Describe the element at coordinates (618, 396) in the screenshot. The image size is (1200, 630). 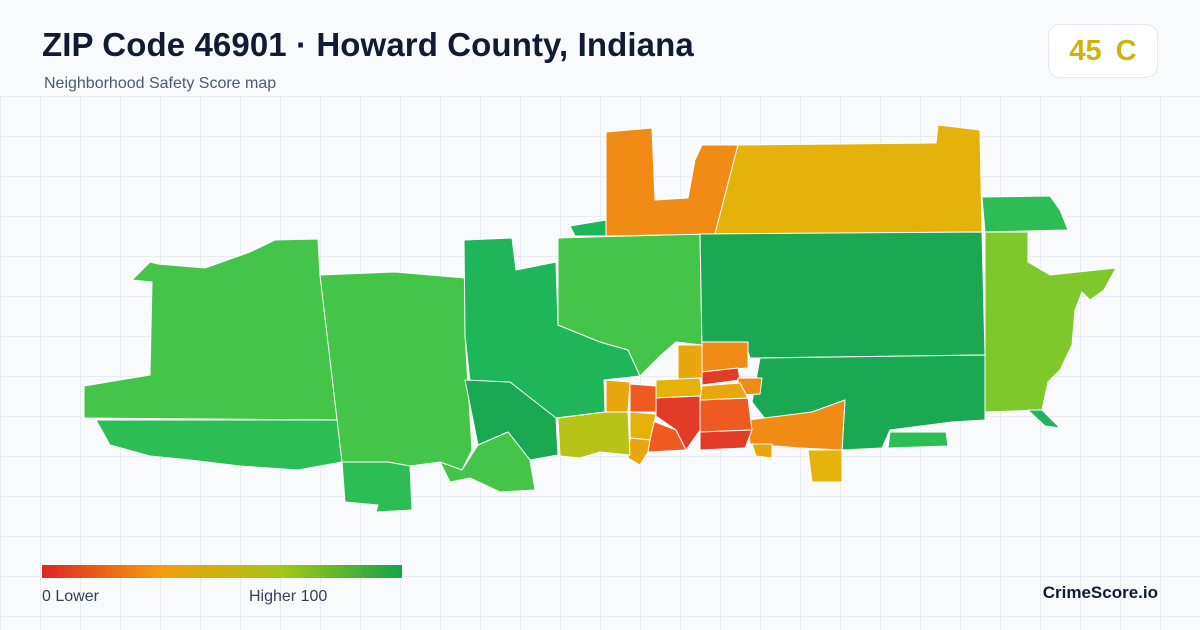
I see `map-region-core-west` at that location.